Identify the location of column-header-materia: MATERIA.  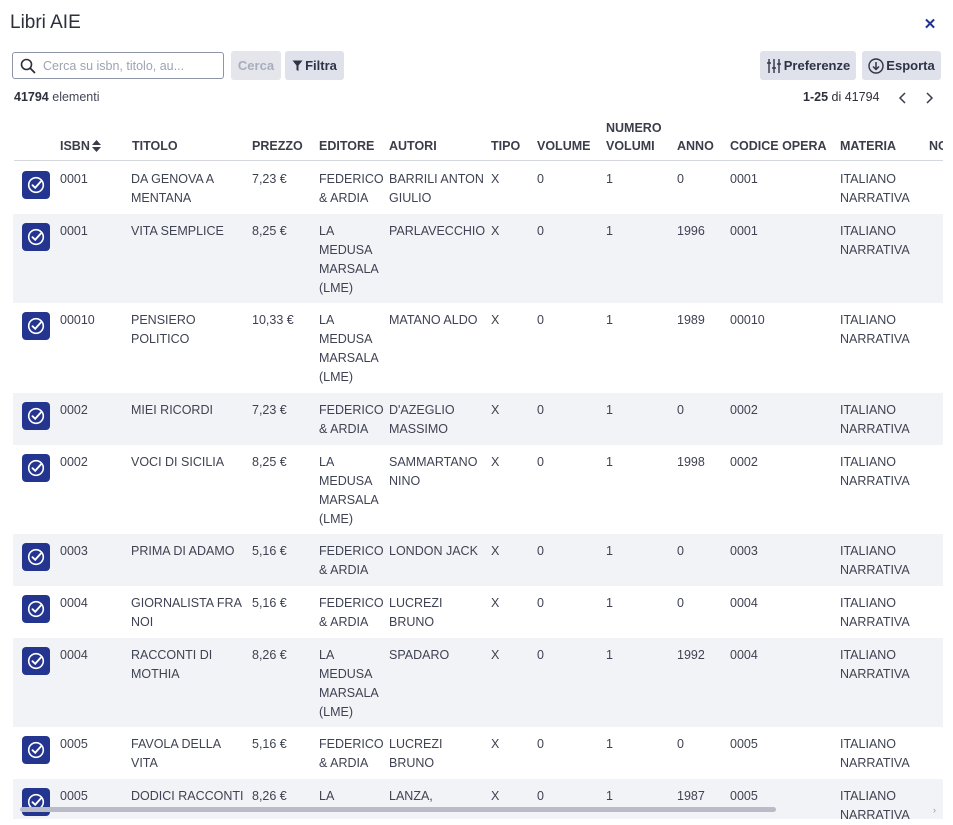
(868, 146).